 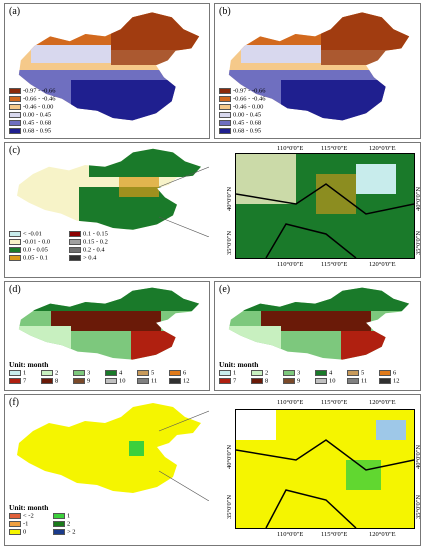 What do you see at coordinates (15, 289) in the screenshot?
I see `panel-d-label: (d)` at bounding box center [15, 289].